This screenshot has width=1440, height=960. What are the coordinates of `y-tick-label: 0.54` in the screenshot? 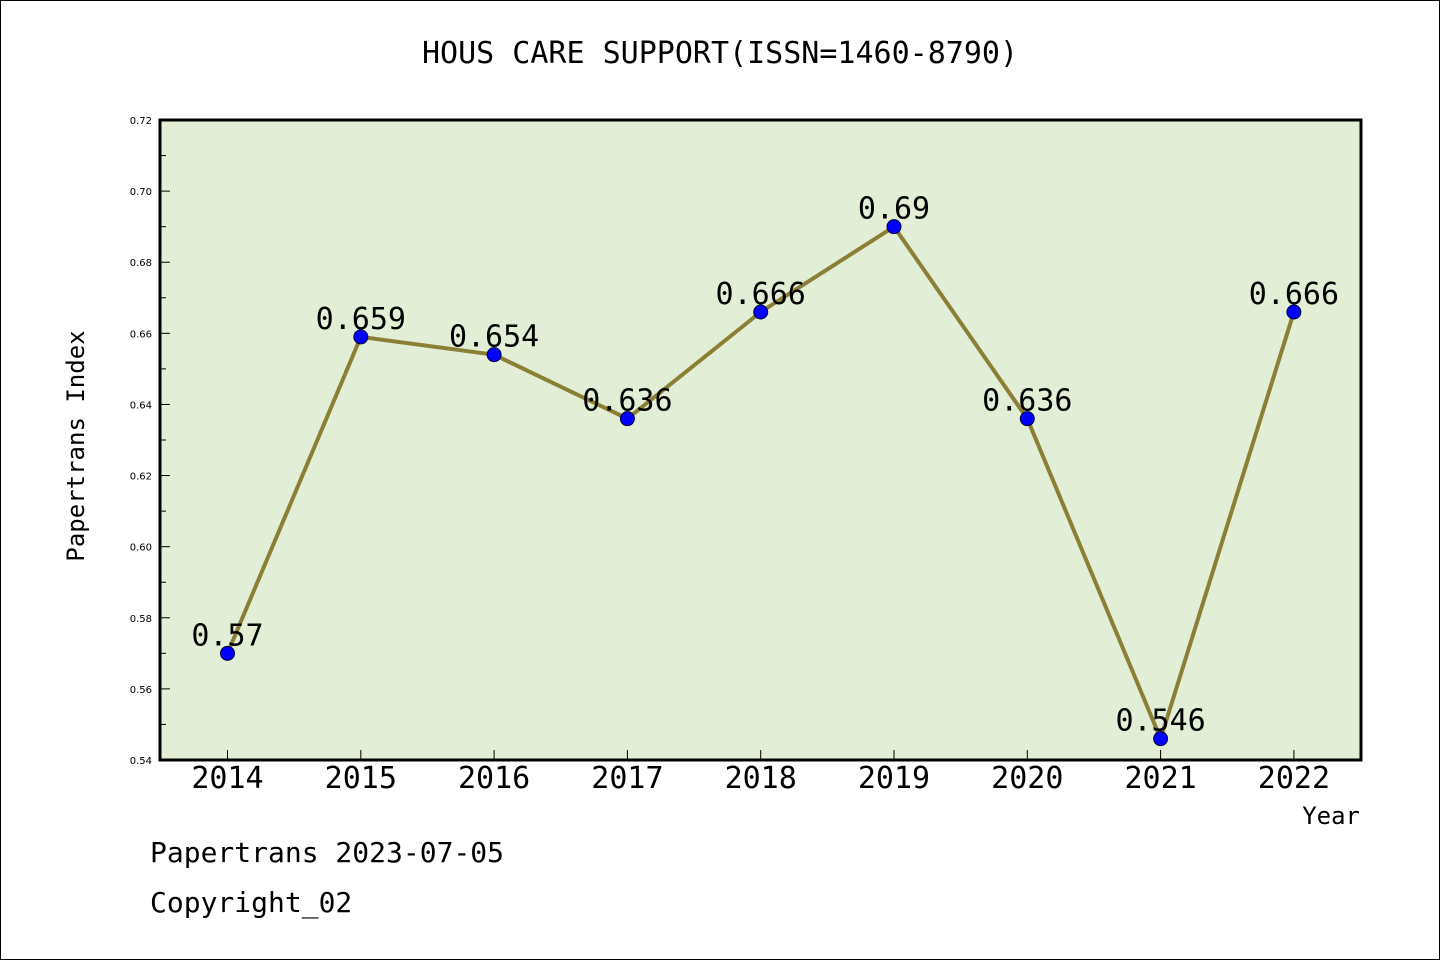 It's located at (141, 761).